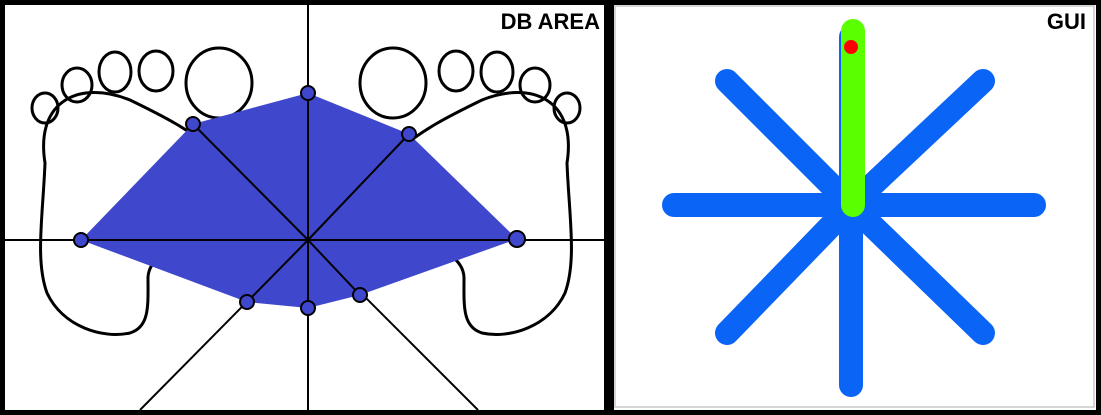 This screenshot has height=415, width=1101. I want to click on direction-arm-up-left, so click(789, 143).